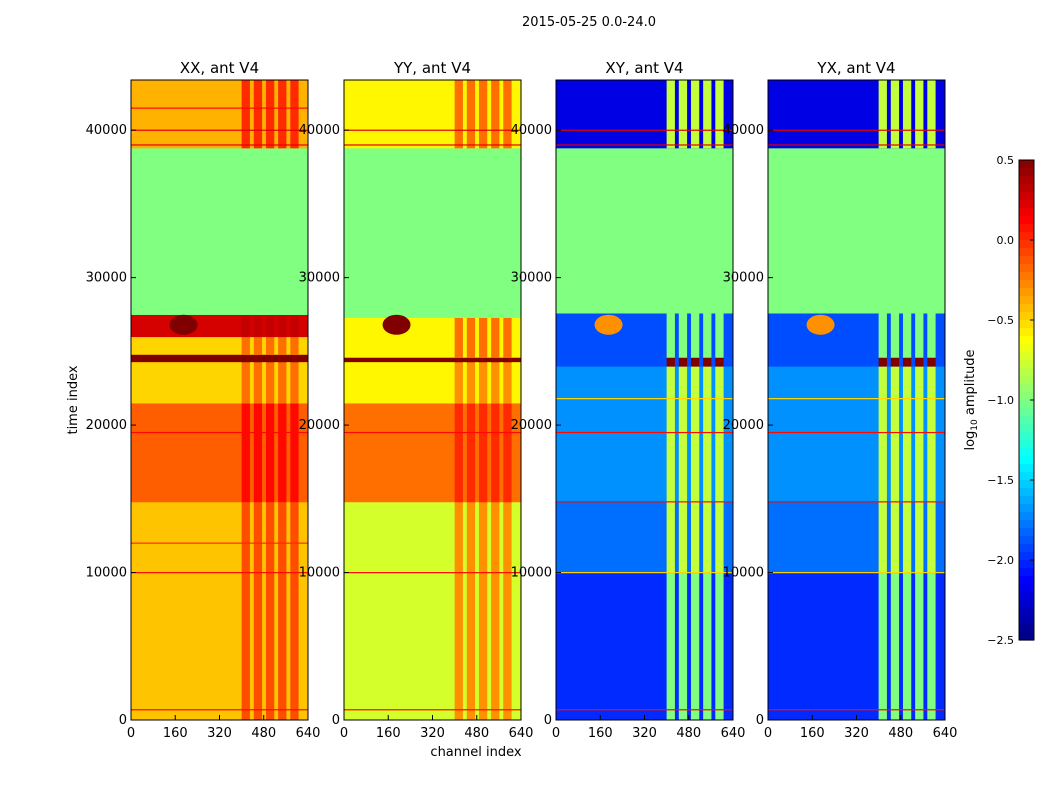 This screenshot has width=1050, height=800. What do you see at coordinates (743, 130) in the screenshot?
I see `y-tick-label: 40000` at bounding box center [743, 130].